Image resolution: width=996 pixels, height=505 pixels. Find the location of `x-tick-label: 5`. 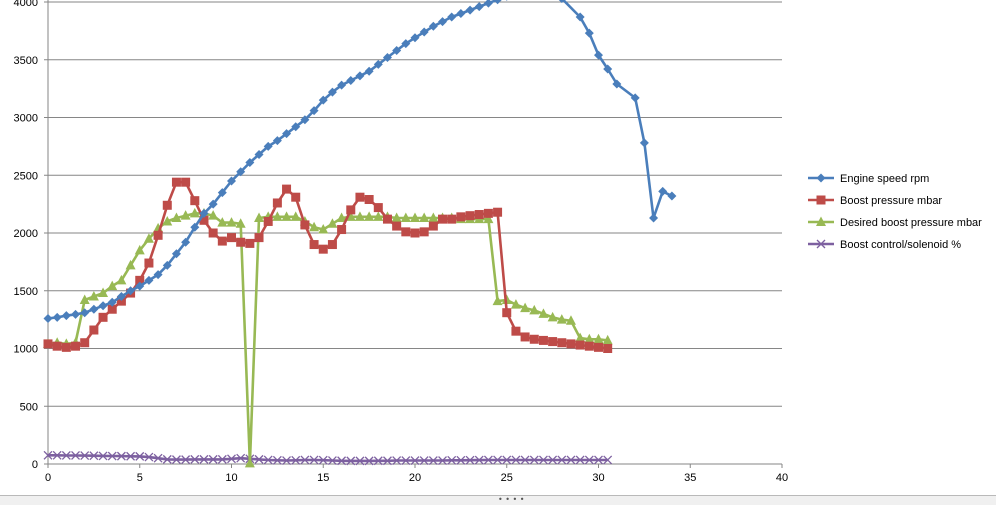

x-tick-label: 5 is located at coordinates (140, 478).